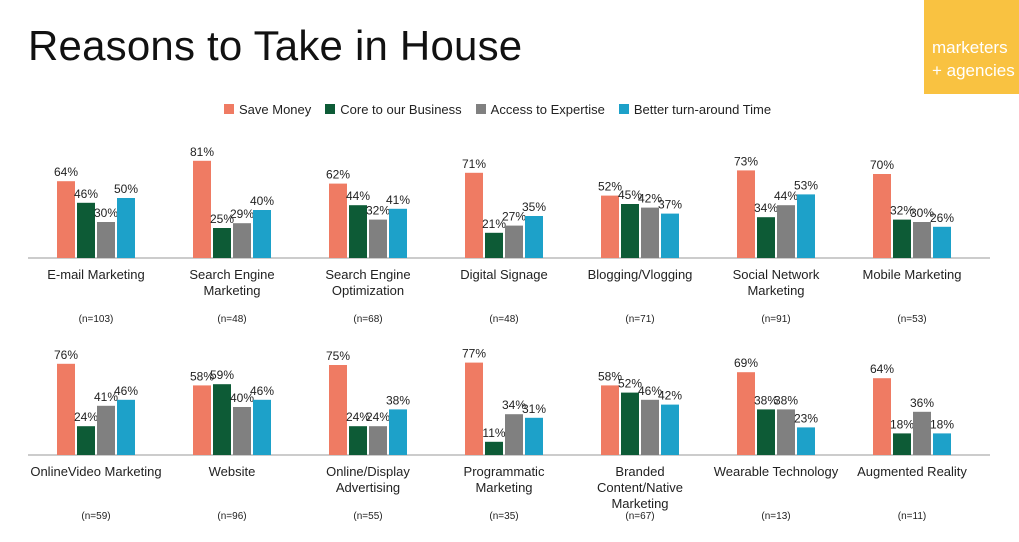  Describe the element at coordinates (746, 363) in the screenshot. I see `data-label: 69%` at that location.